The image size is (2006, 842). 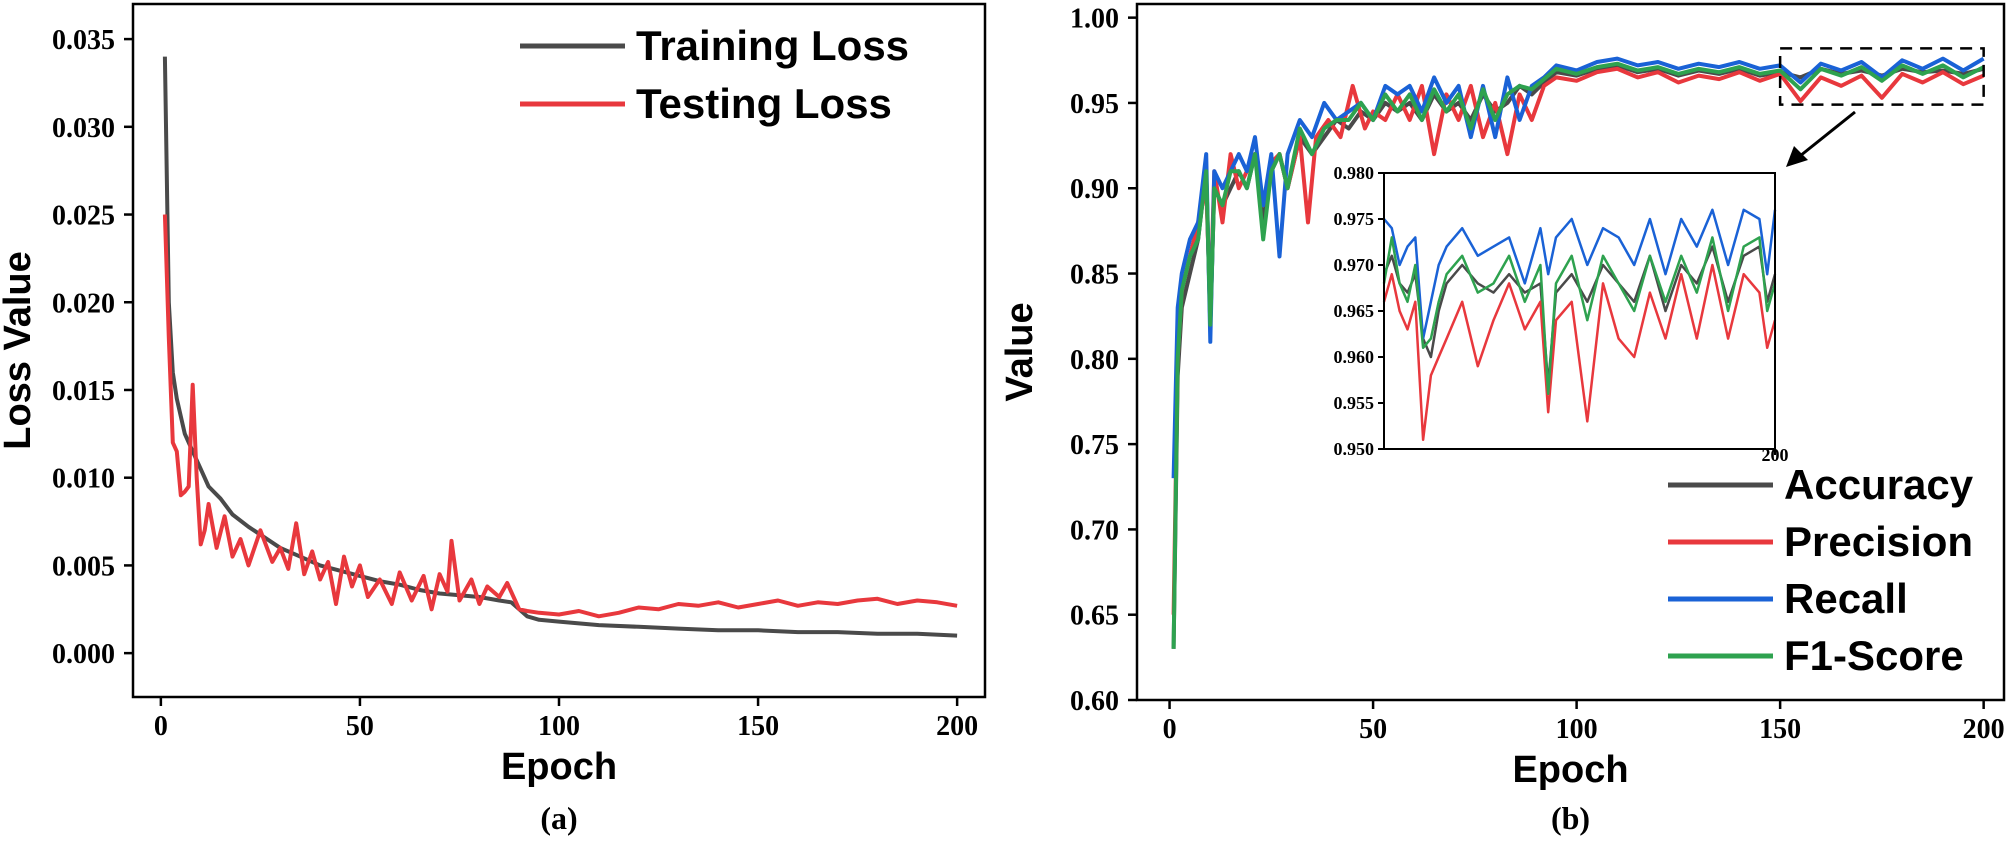 What do you see at coordinates (1846, 598) in the screenshot?
I see `legend-label: Recall` at bounding box center [1846, 598].